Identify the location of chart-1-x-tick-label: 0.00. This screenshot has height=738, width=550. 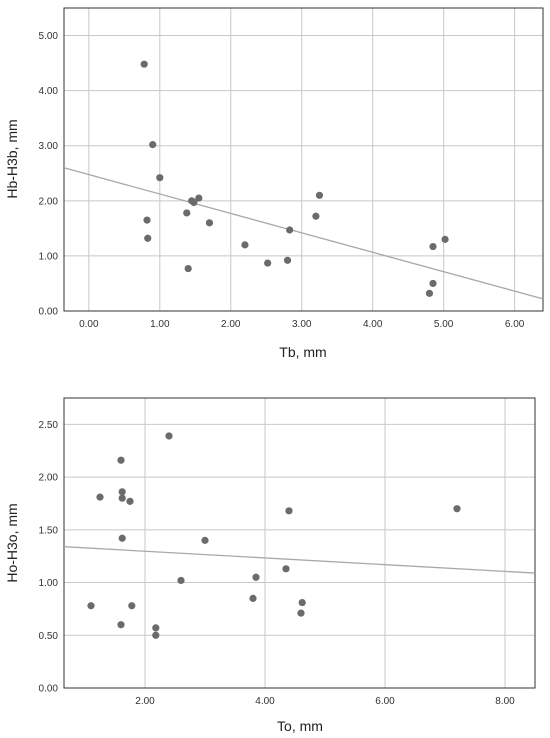
(89, 324).